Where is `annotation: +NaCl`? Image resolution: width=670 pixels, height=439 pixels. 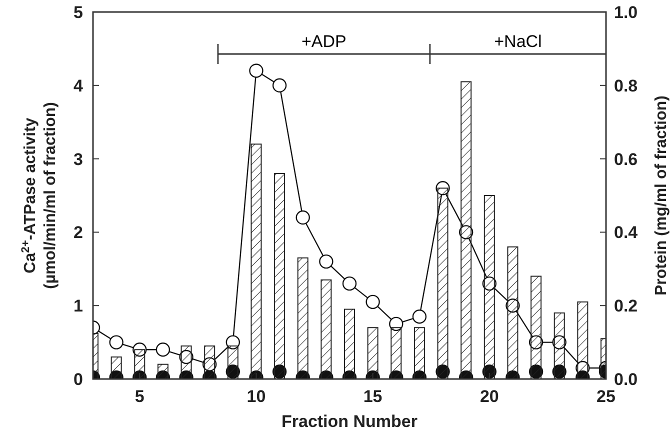
annotation: +NaCl is located at coordinates (518, 41).